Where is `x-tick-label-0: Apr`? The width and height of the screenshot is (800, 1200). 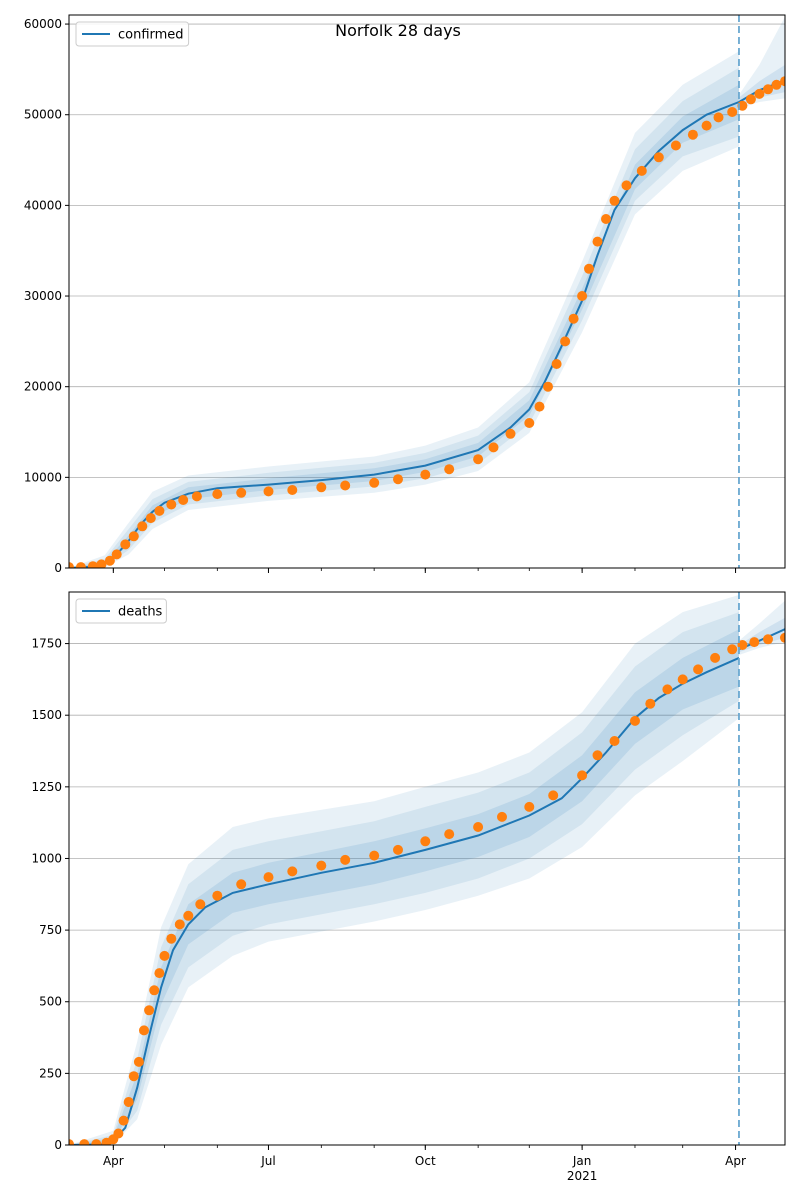 x-tick-label-0: Apr is located at coordinates (113, 1161).